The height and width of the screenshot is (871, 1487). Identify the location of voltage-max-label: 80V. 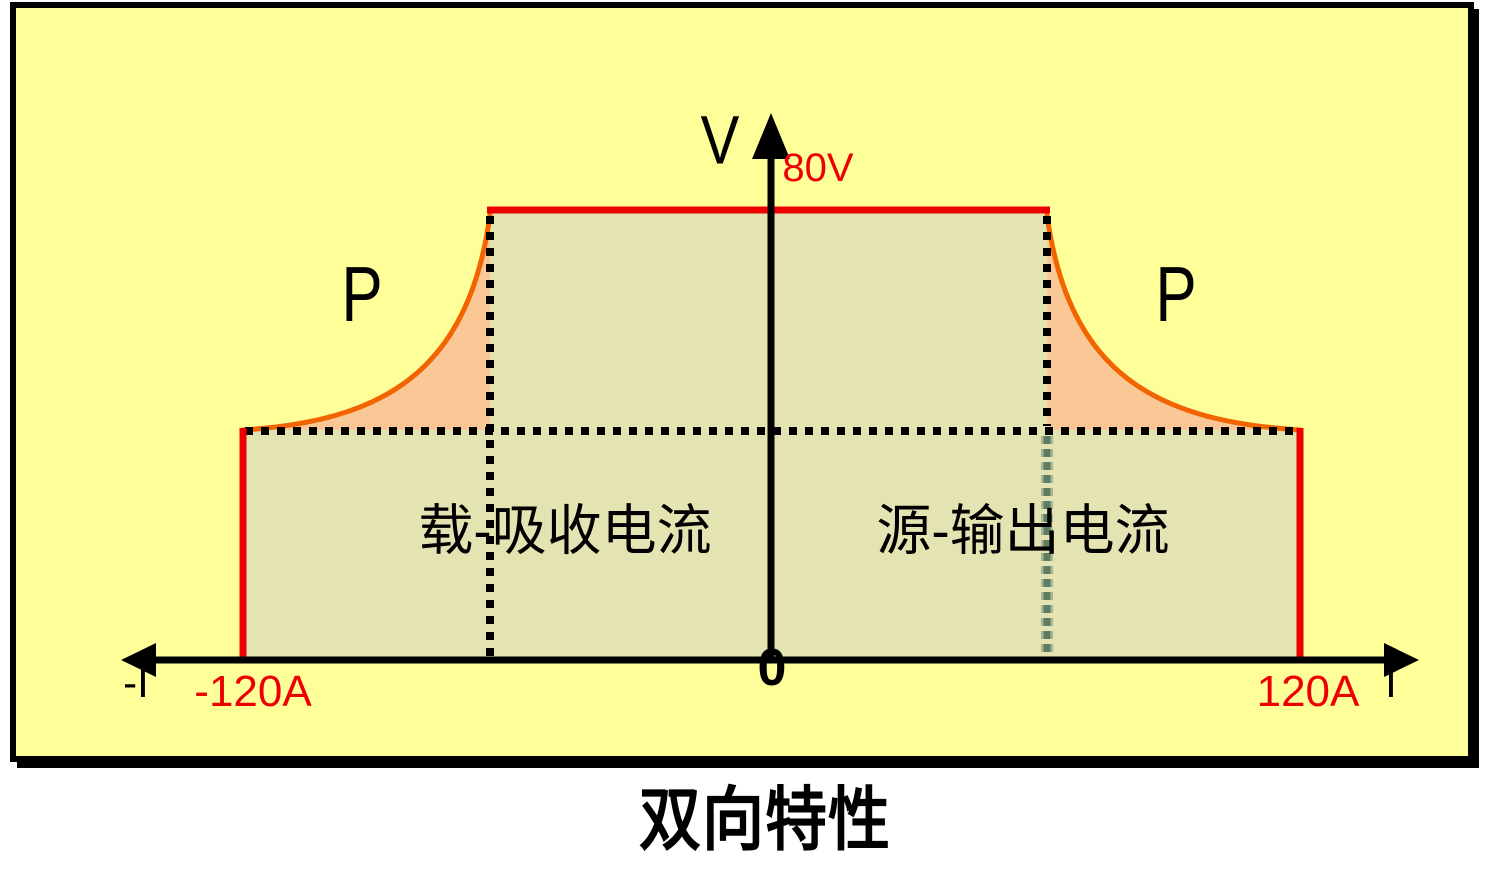
(818, 168).